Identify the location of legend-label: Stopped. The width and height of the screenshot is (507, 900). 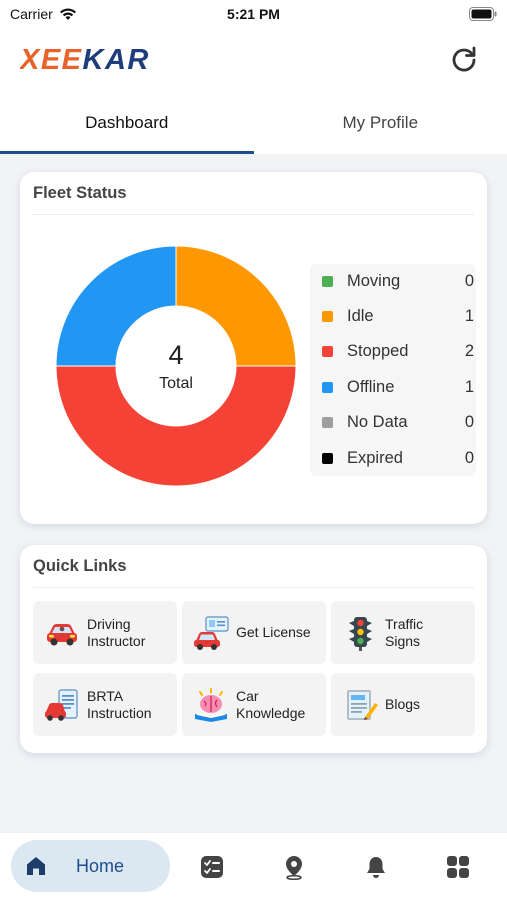
(378, 351).